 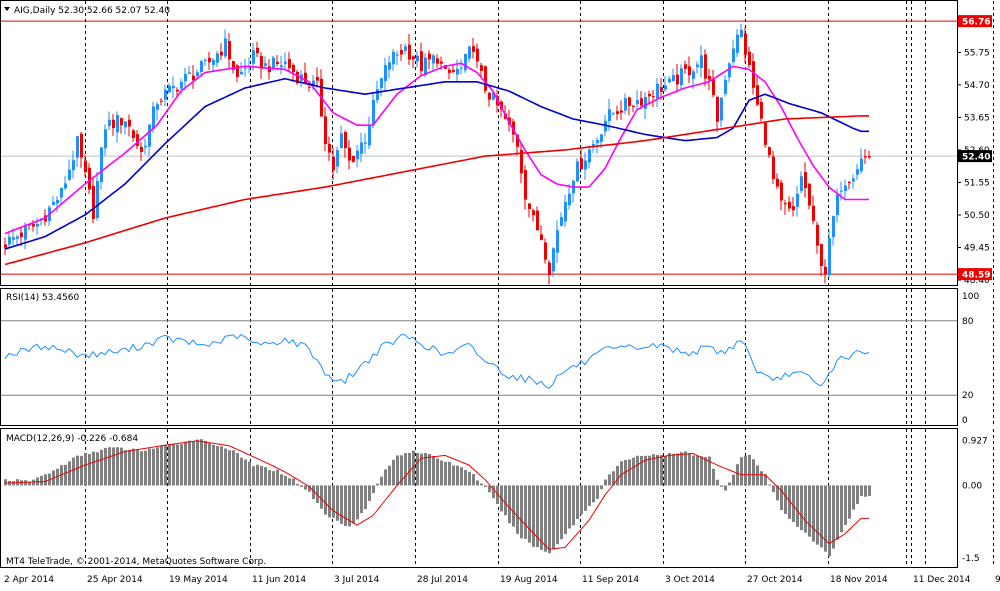 I want to click on rsi-tick-label: 100, so click(x=970, y=297).